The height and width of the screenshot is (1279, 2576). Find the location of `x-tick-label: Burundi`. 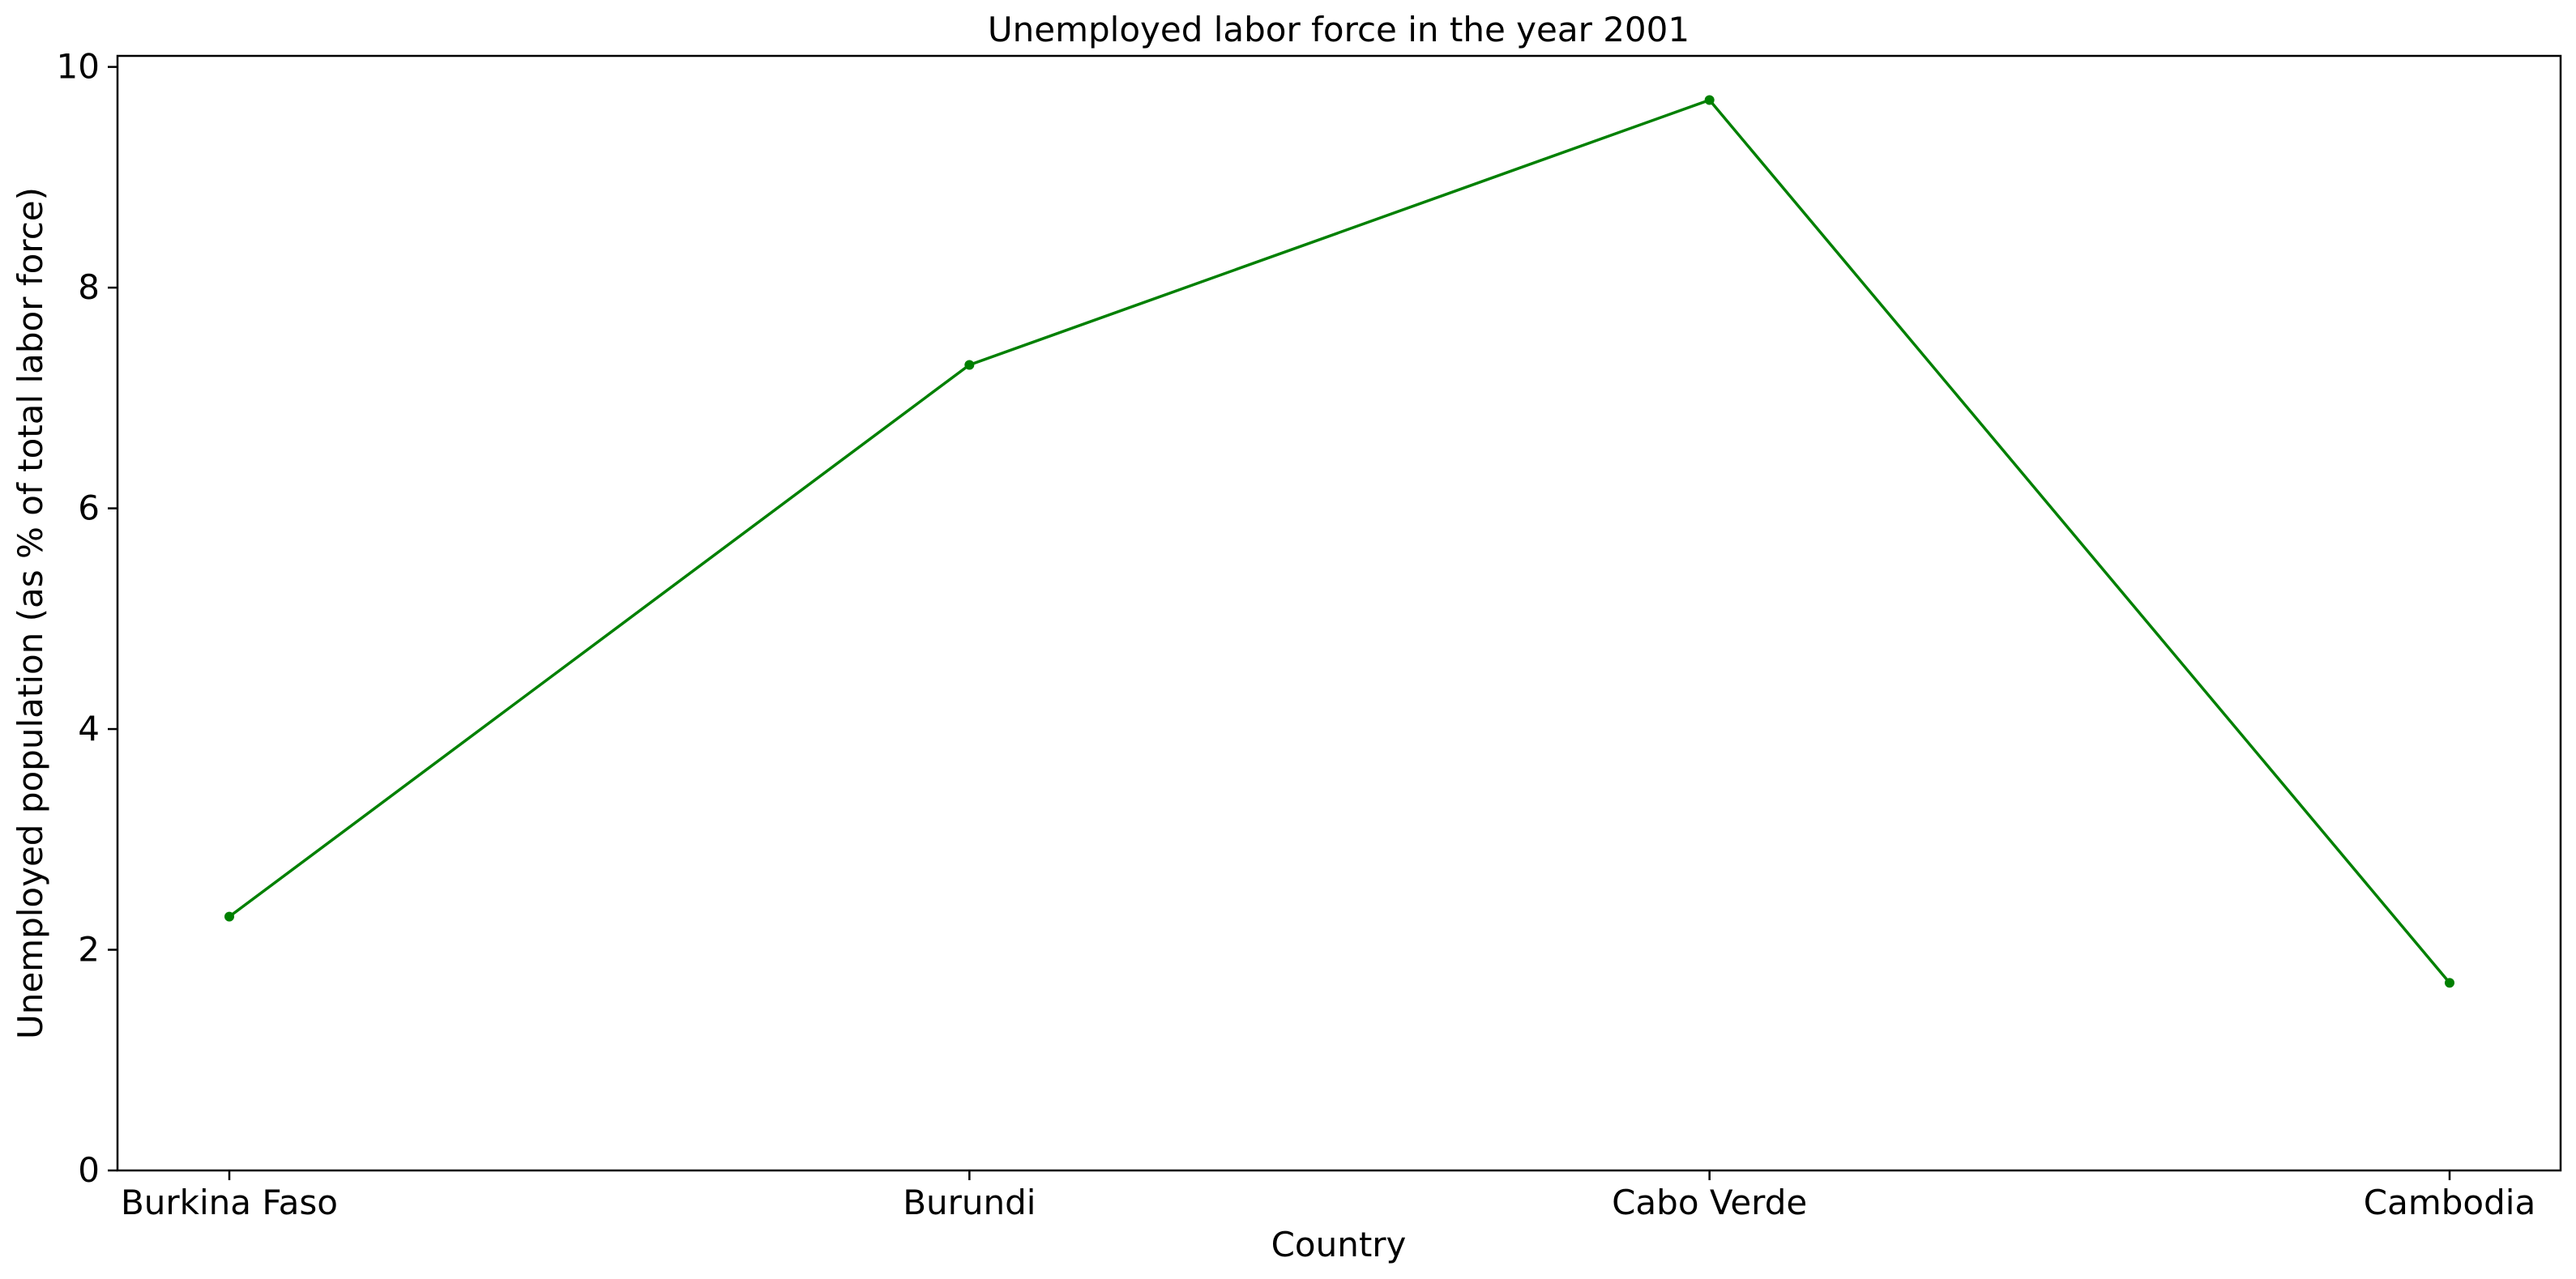

x-tick-label: Burundi is located at coordinates (969, 1202).